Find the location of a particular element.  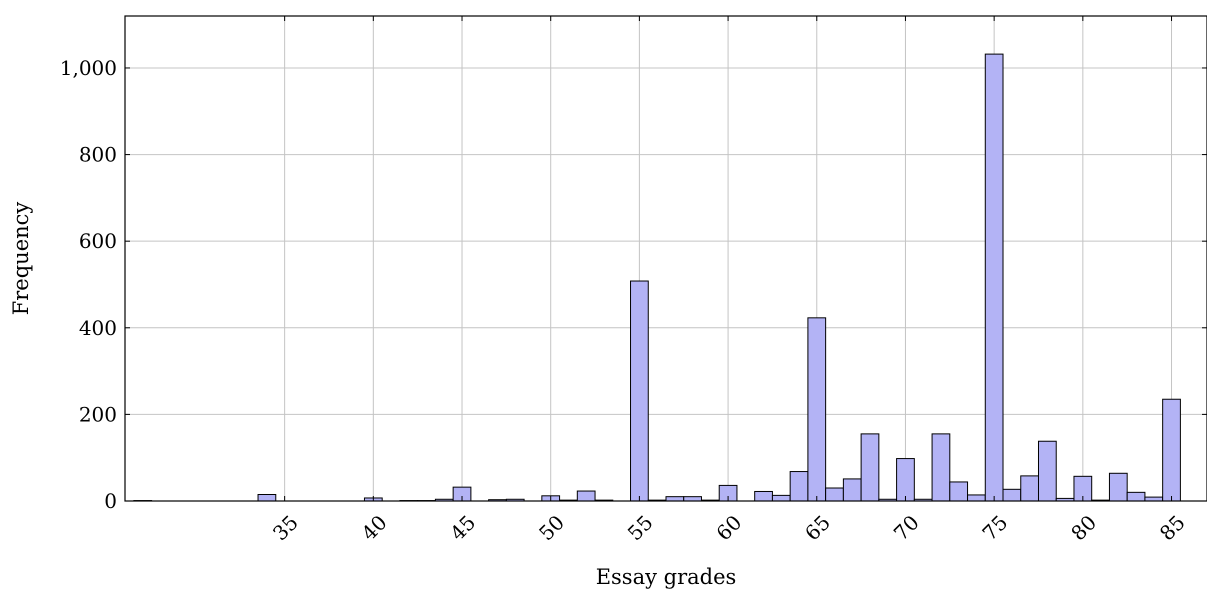

x-axis-title: Essay grades is located at coordinates (666, 577).